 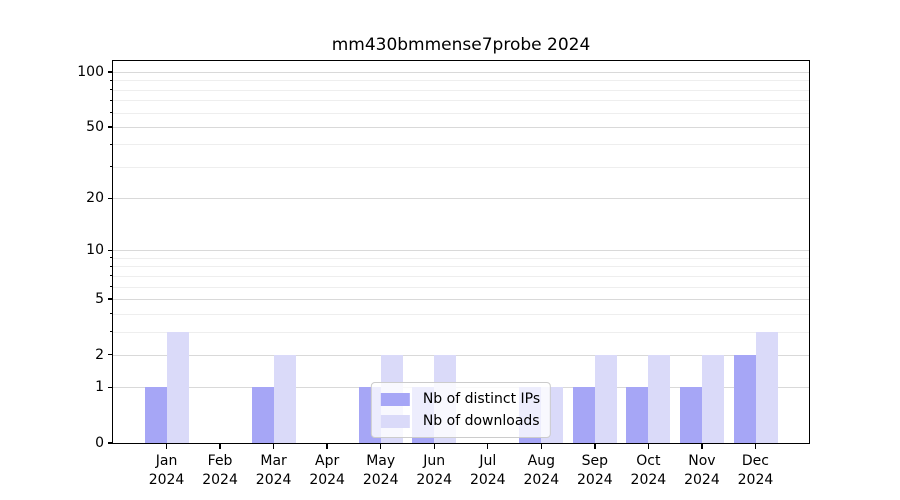 What do you see at coordinates (381, 461) in the screenshot?
I see `x-tick-month: May` at bounding box center [381, 461].